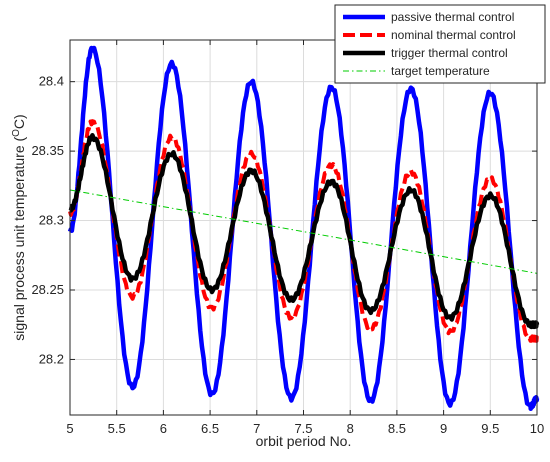 This screenshot has height=462, width=550. I want to click on x-tick-label: 7.5, so click(303, 428).